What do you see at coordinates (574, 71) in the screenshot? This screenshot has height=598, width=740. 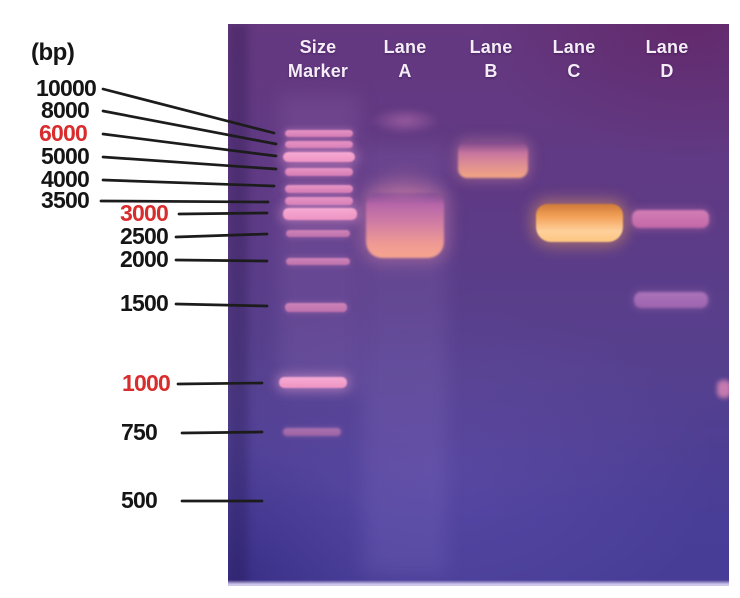 I see `lane-header-line2: C` at bounding box center [574, 71].